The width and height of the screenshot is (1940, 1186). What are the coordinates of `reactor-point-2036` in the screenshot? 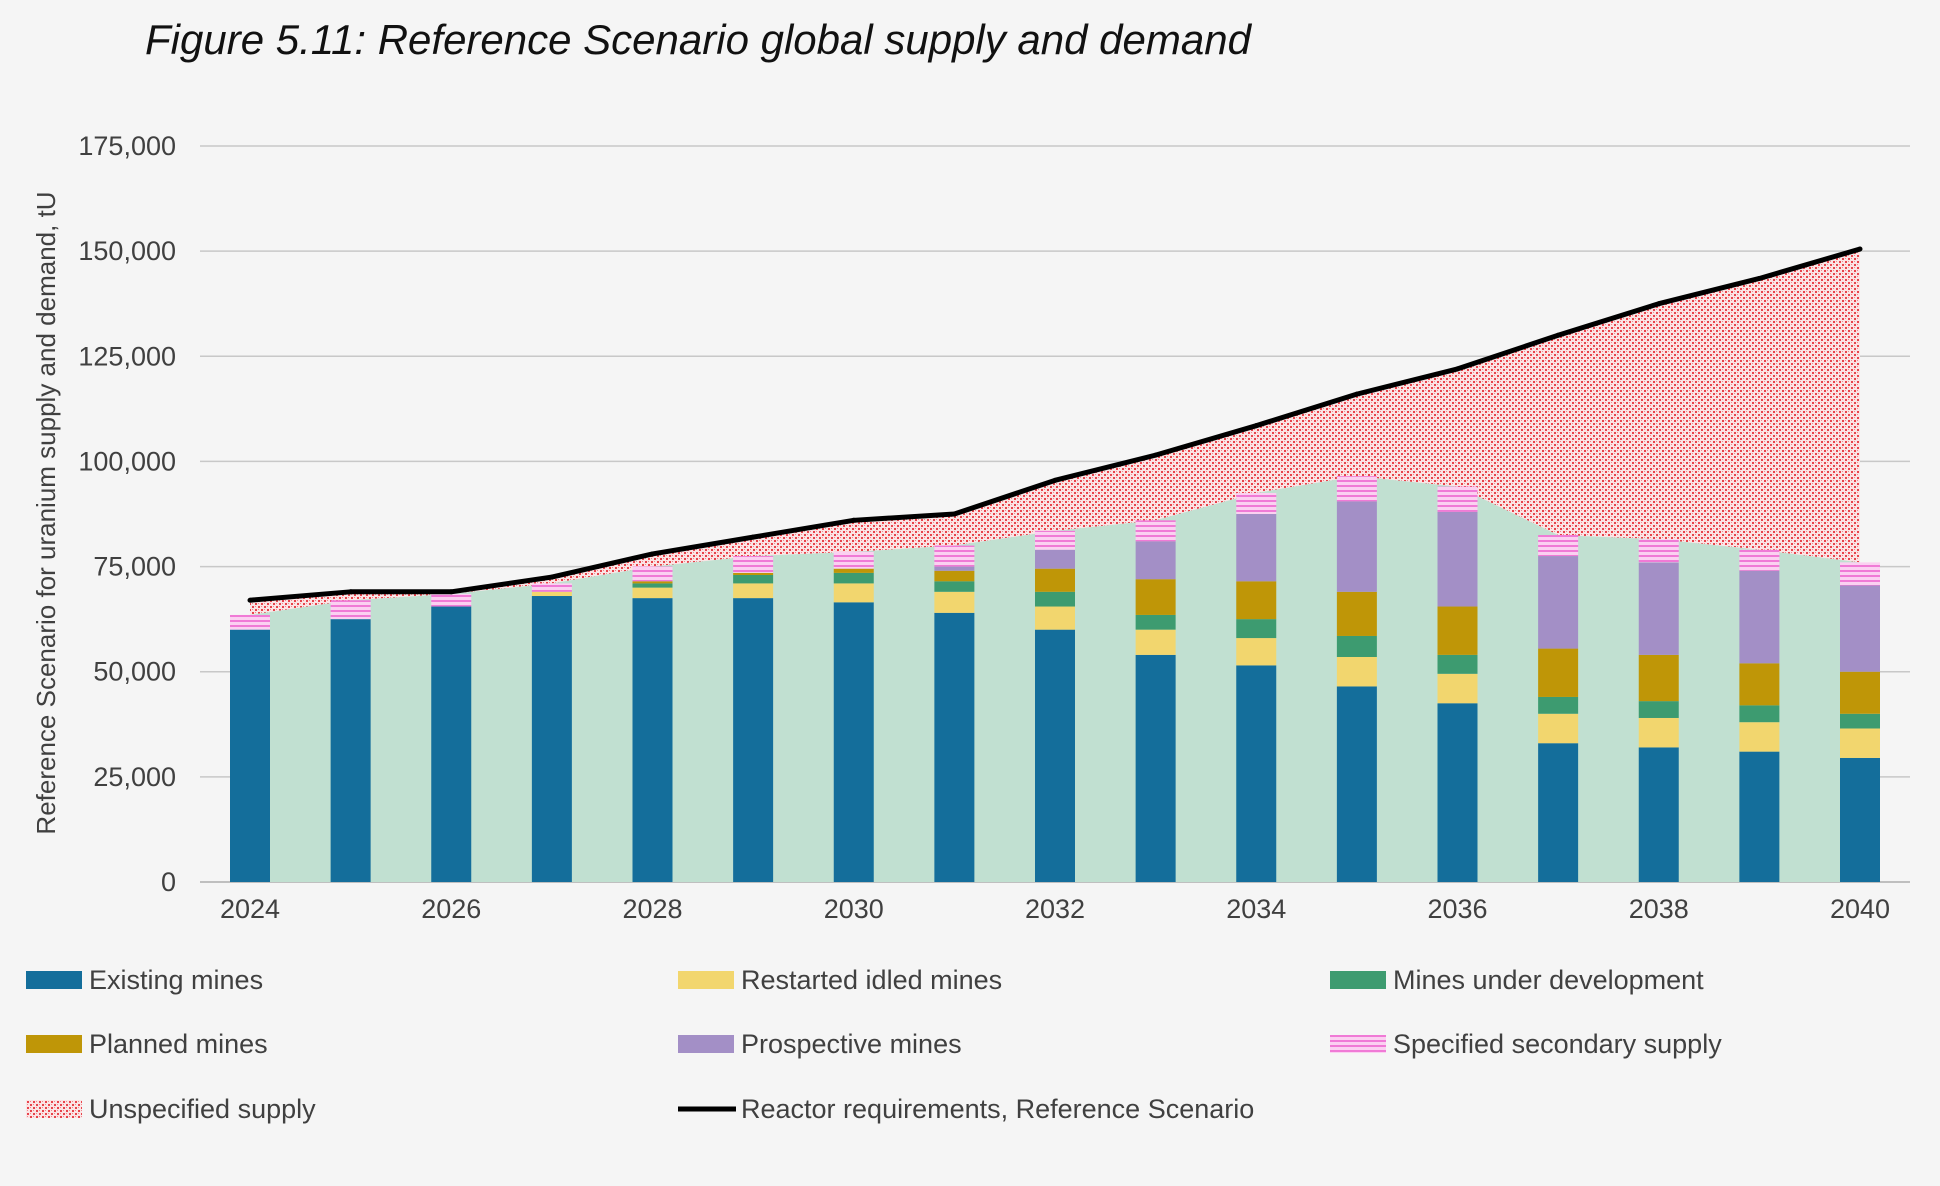 It's located at (1457, 369).